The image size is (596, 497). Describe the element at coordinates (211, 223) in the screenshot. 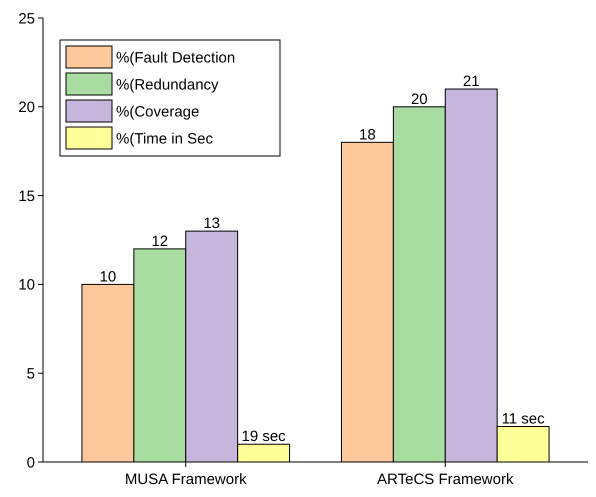

I see `data-label: 13` at that location.